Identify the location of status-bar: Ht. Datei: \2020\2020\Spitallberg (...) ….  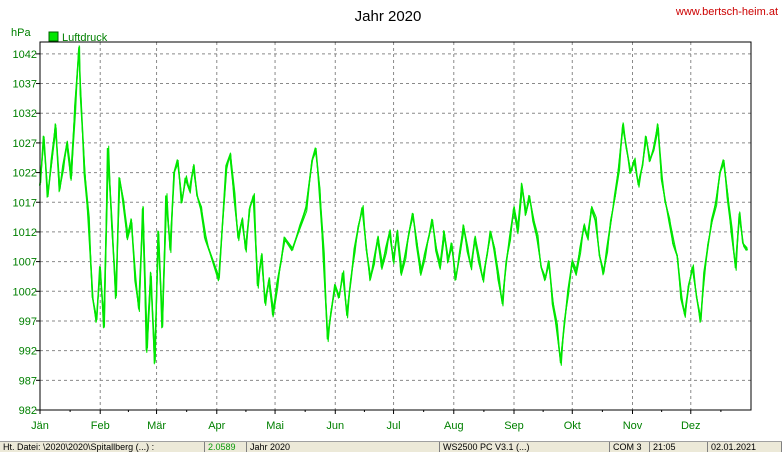
(391, 446).